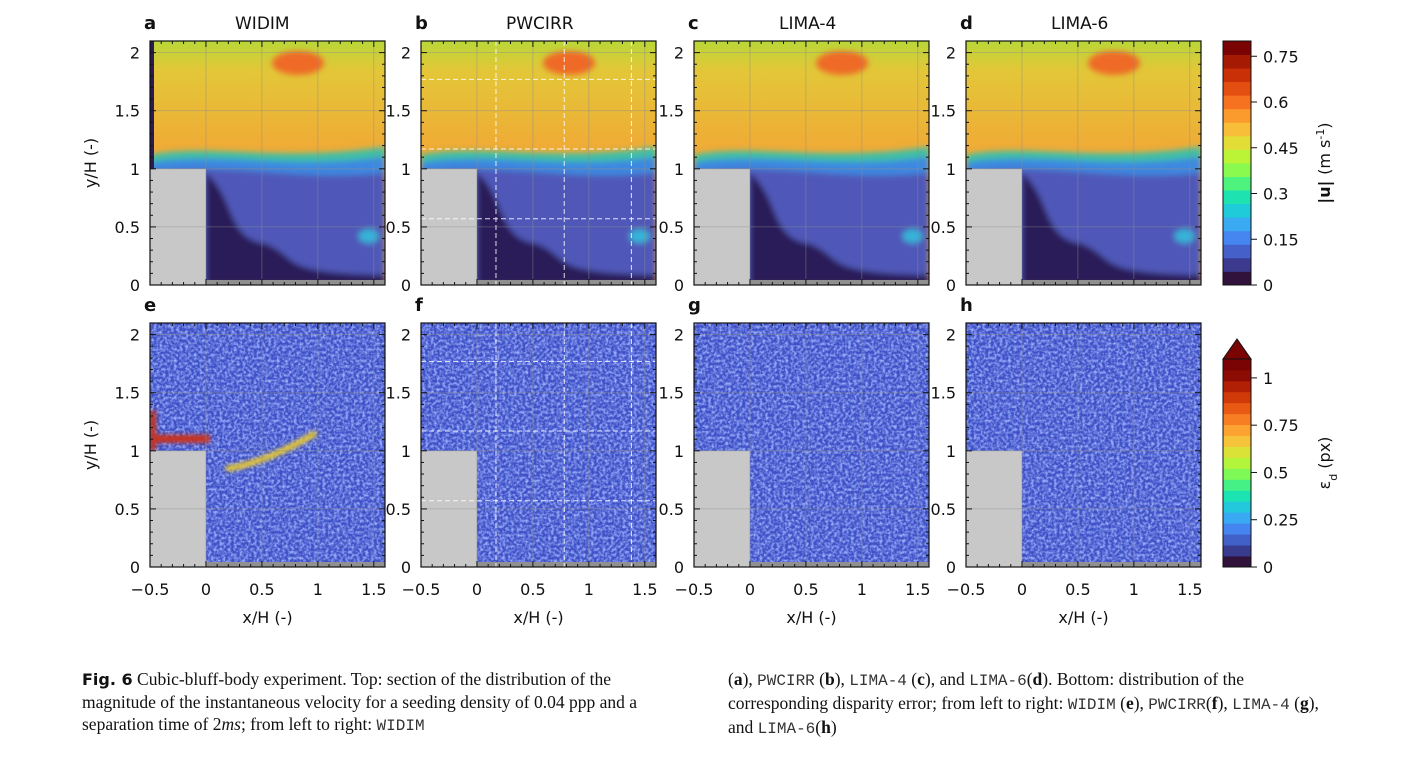  Describe the element at coordinates (107, 679) in the screenshot. I see `figure-label: Fig. 6` at that location.